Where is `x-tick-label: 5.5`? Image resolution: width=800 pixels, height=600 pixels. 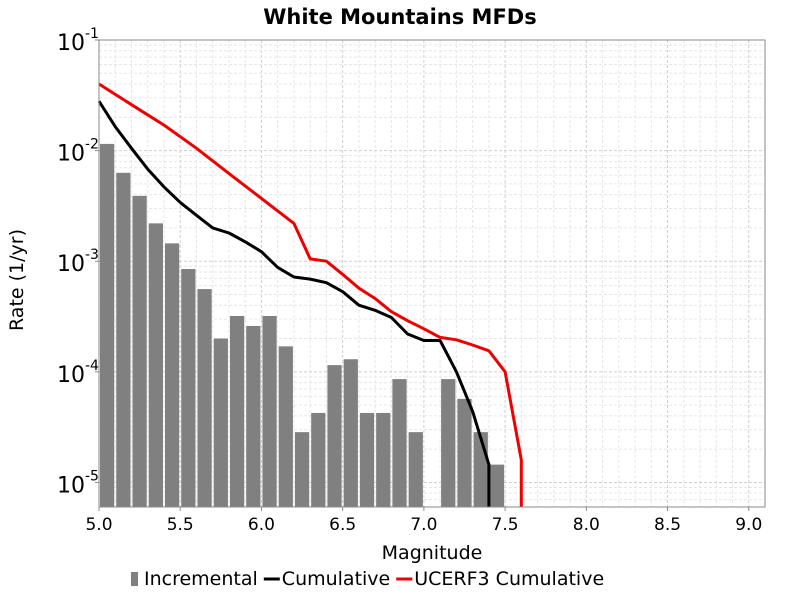
x-tick-label: 5.5 is located at coordinates (180, 525).